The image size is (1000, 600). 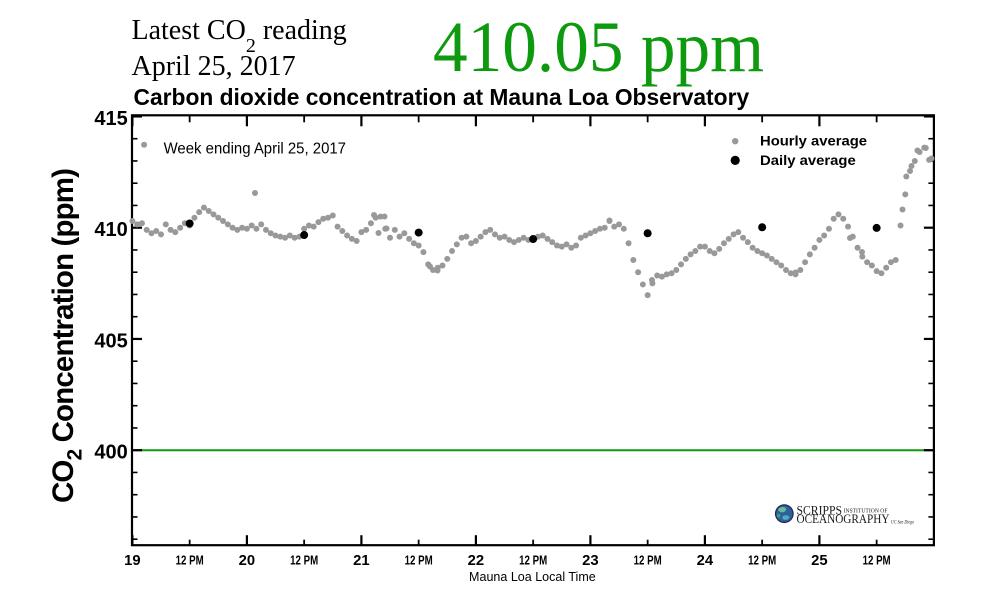 What do you see at coordinates (247, 561) in the screenshot?
I see `svg-text: 20` at bounding box center [247, 561].